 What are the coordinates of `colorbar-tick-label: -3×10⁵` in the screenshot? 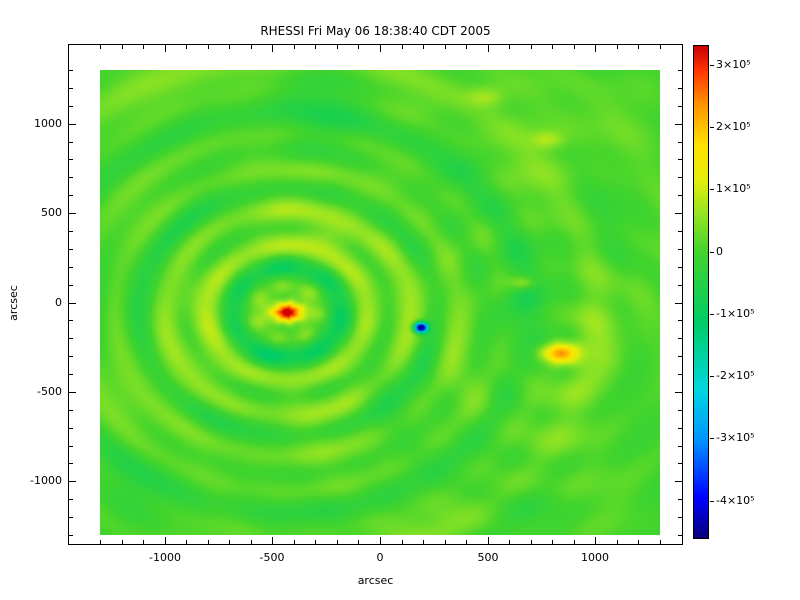 It's located at (735, 437).